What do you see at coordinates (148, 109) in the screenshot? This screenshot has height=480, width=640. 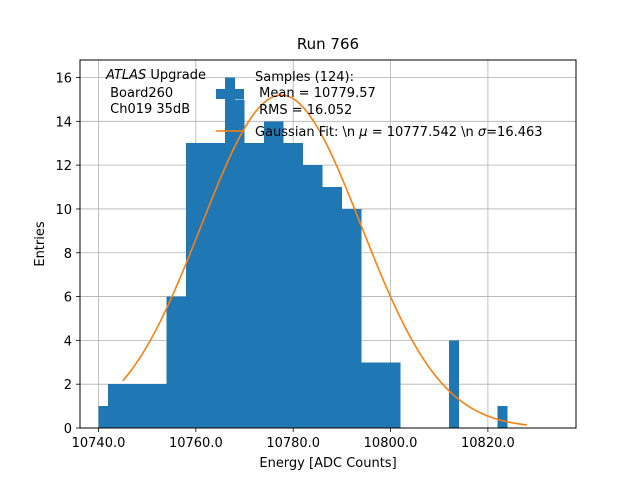 I see `annotation-channel: Ch019 35dB` at bounding box center [148, 109].